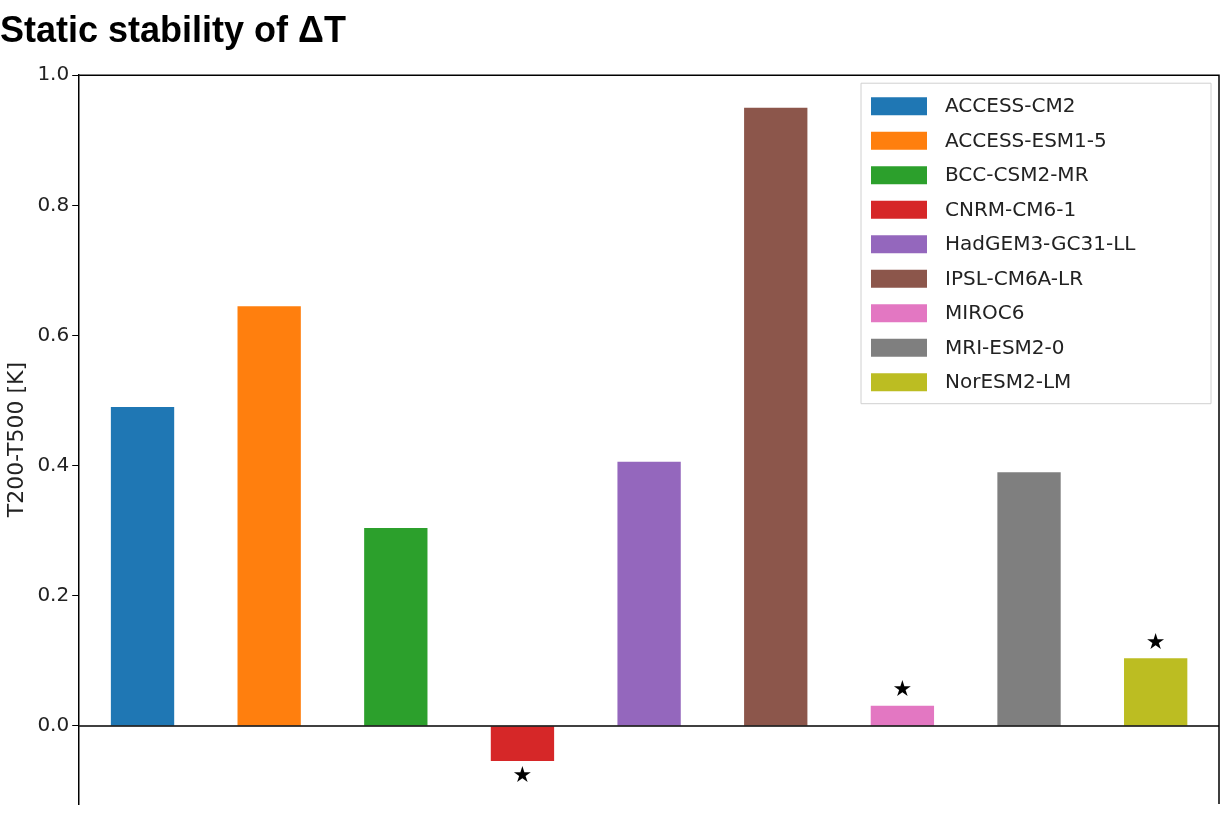  What do you see at coordinates (53, 73) in the screenshot?
I see `y-tick-label: 1.0` at bounding box center [53, 73].